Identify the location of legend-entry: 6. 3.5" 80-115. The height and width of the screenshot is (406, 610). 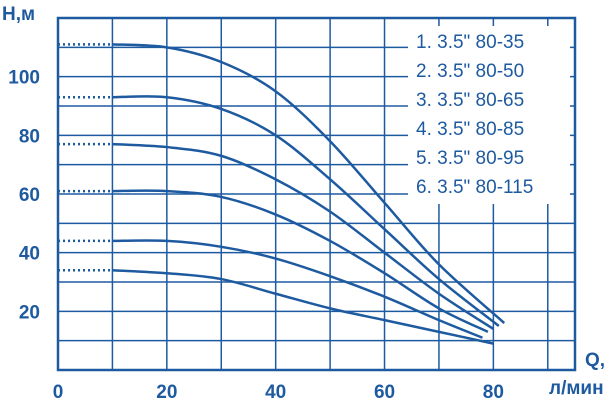
(474, 187).